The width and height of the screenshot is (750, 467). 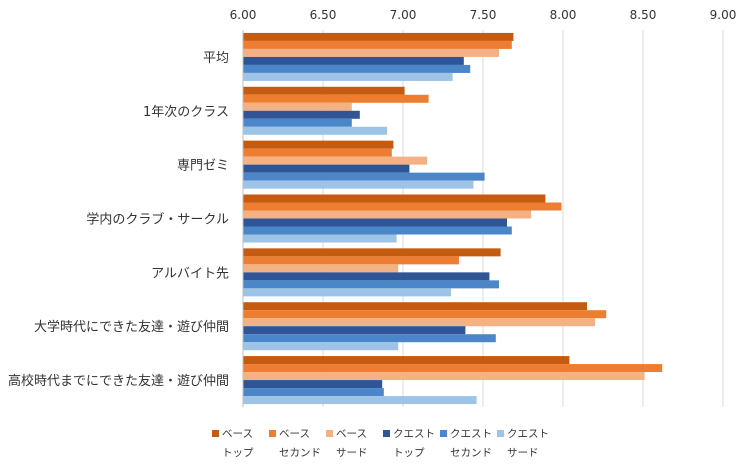 What do you see at coordinates (186, 112) in the screenshot?
I see `category-label: 1年次のクラス` at bounding box center [186, 112].